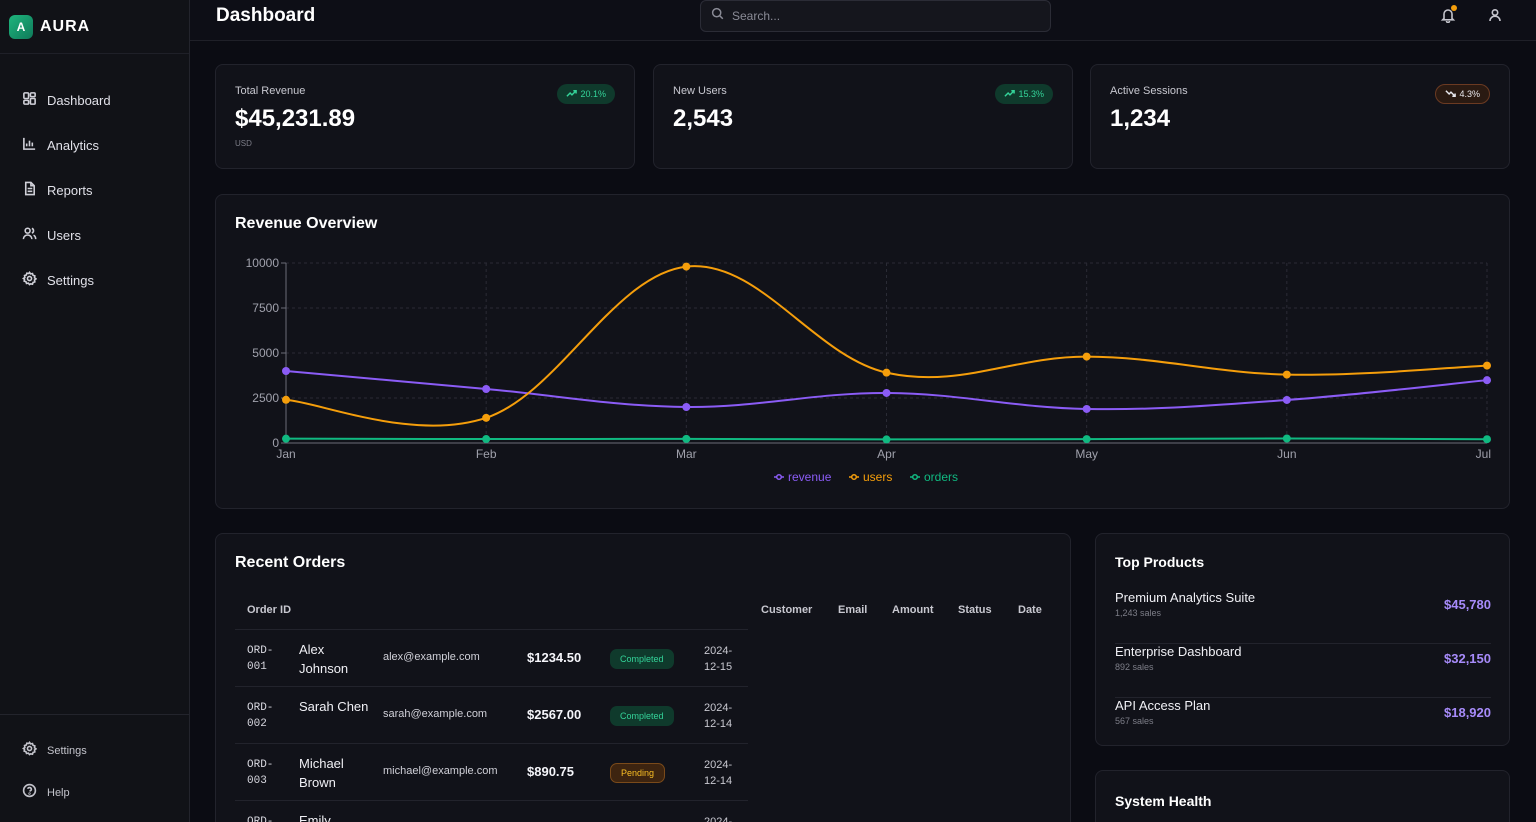  Describe the element at coordinates (718, 659) in the screenshot. I see `order-date: 2024-12-15` at that location.